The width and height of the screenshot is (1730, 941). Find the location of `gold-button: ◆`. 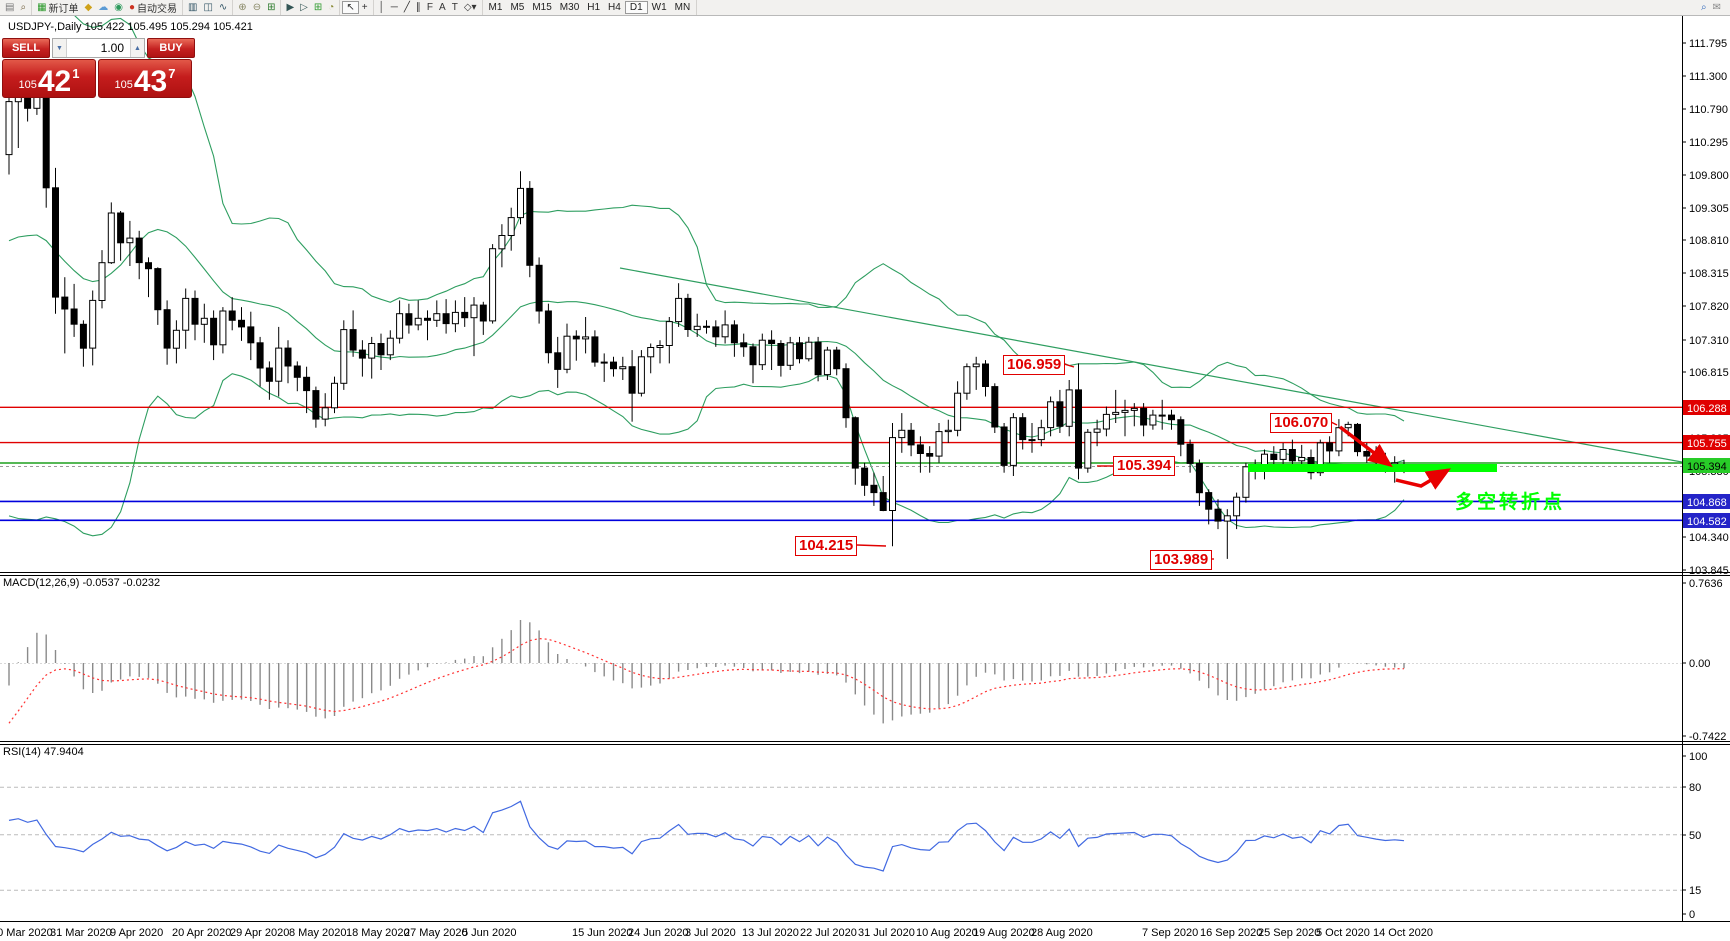

gold-button: ◆ is located at coordinates (89, 7).